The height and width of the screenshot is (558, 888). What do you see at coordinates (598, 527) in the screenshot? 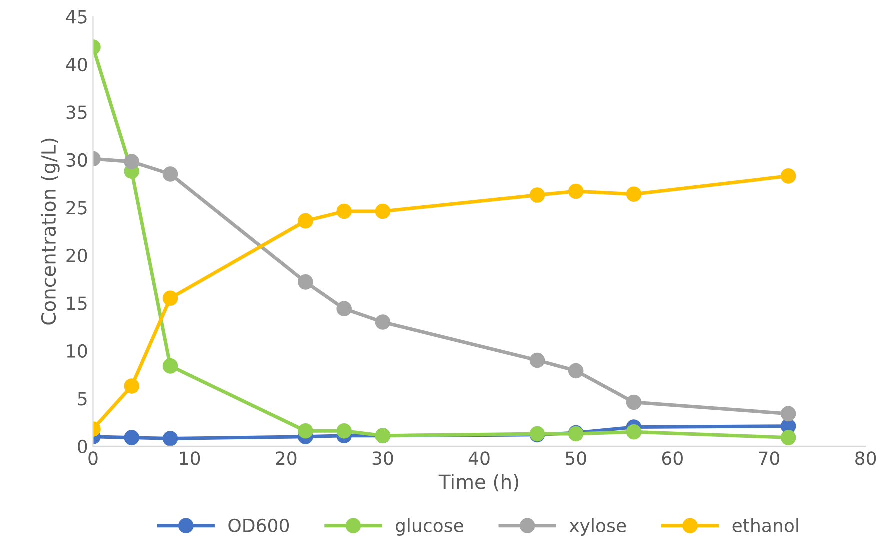
I see `legend-label: xylose` at bounding box center [598, 527].